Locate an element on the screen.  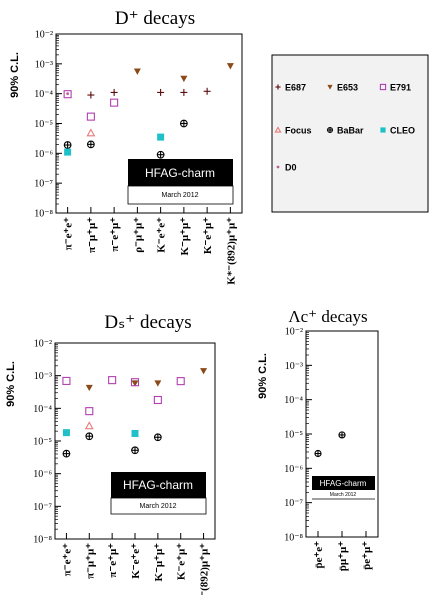
x-category-label: p̄e⁺μ⁺ is located at coordinates (367, 555).